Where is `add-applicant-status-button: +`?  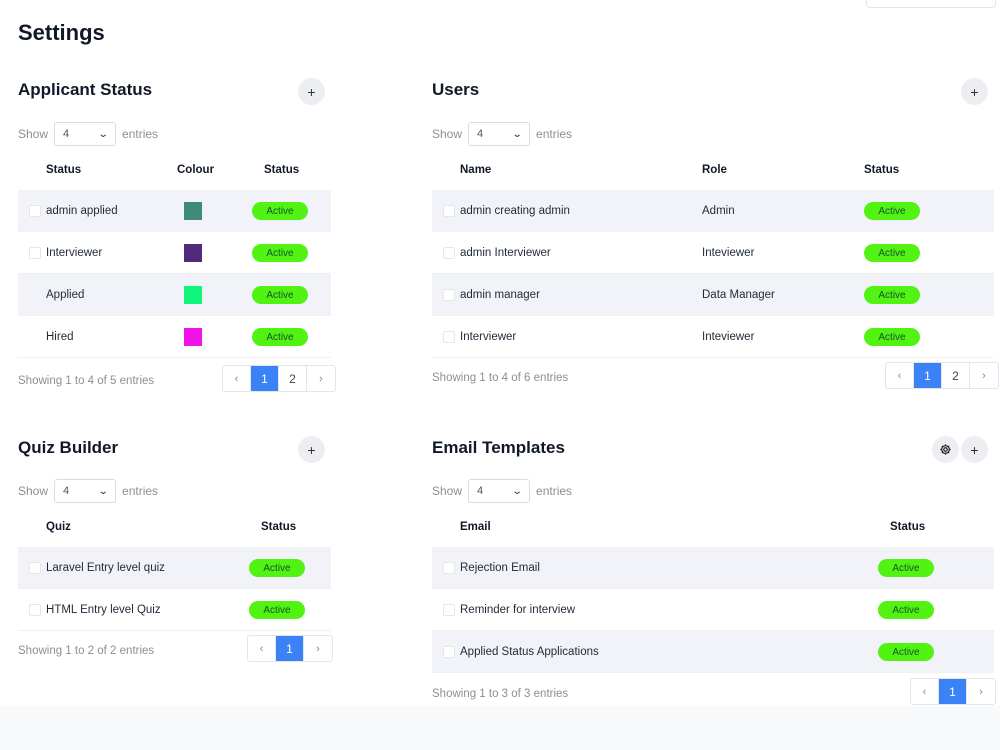 add-applicant-status-button: + is located at coordinates (311, 91).